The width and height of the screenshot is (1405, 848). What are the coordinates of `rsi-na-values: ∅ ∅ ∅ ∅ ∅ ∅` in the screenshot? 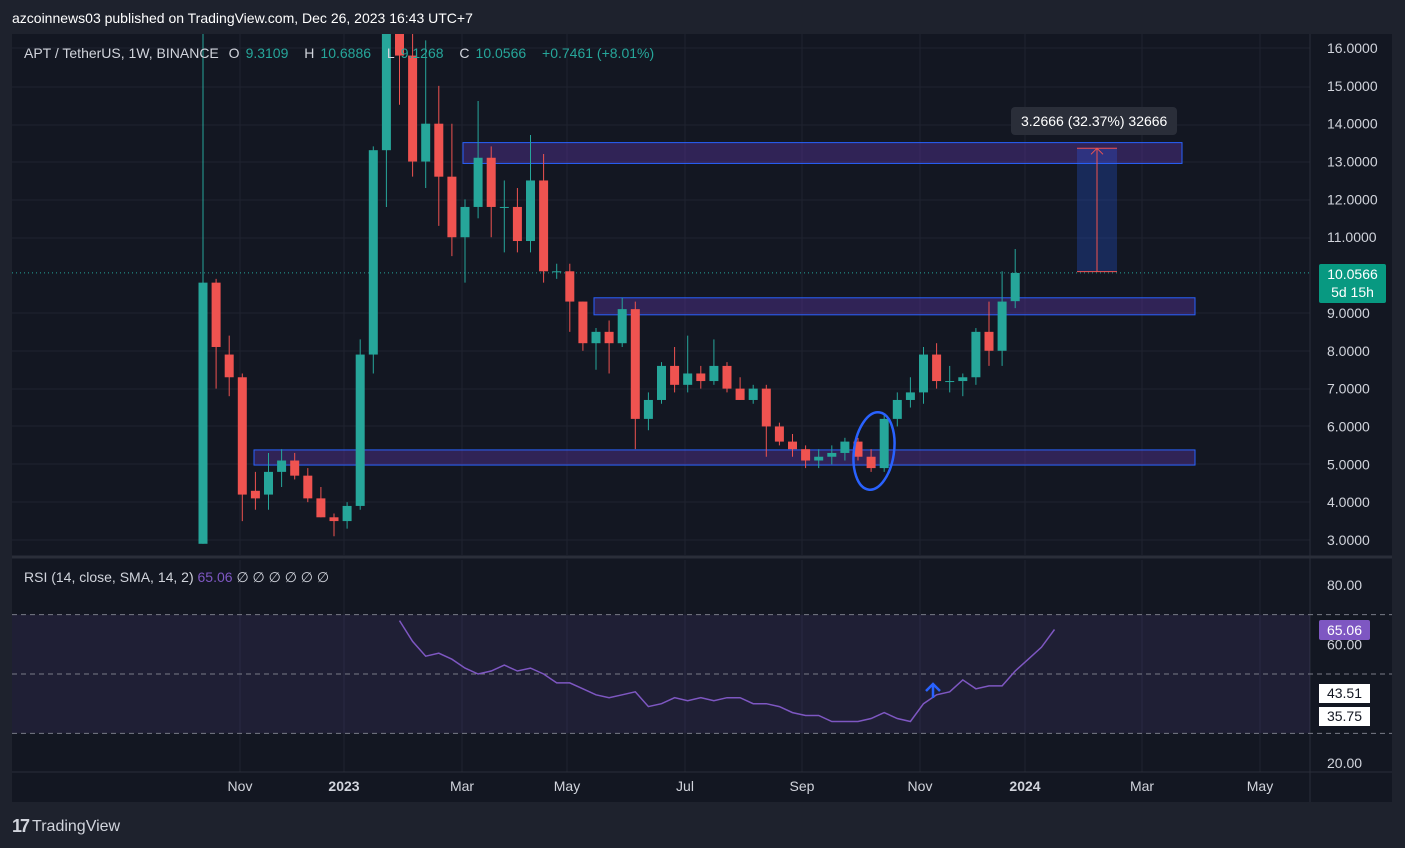 It's located at (283, 577).